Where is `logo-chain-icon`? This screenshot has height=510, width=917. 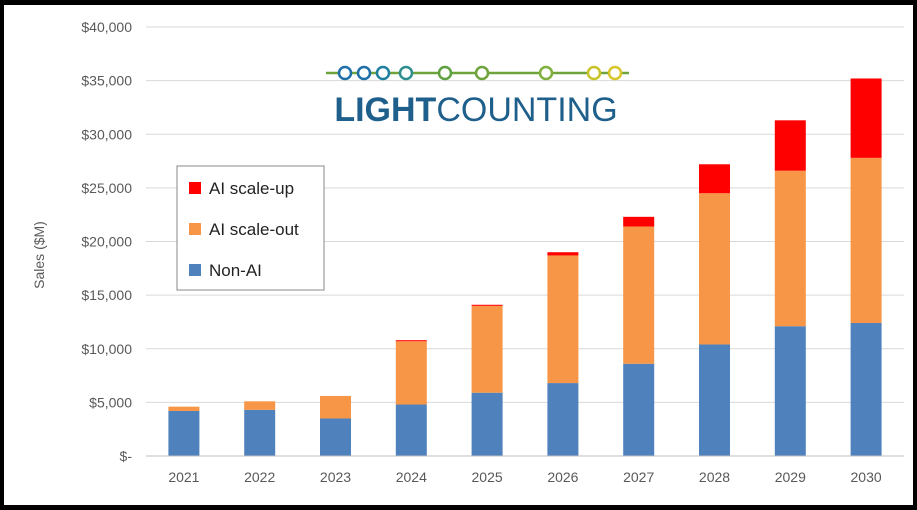
logo-chain-icon is located at coordinates (477, 73).